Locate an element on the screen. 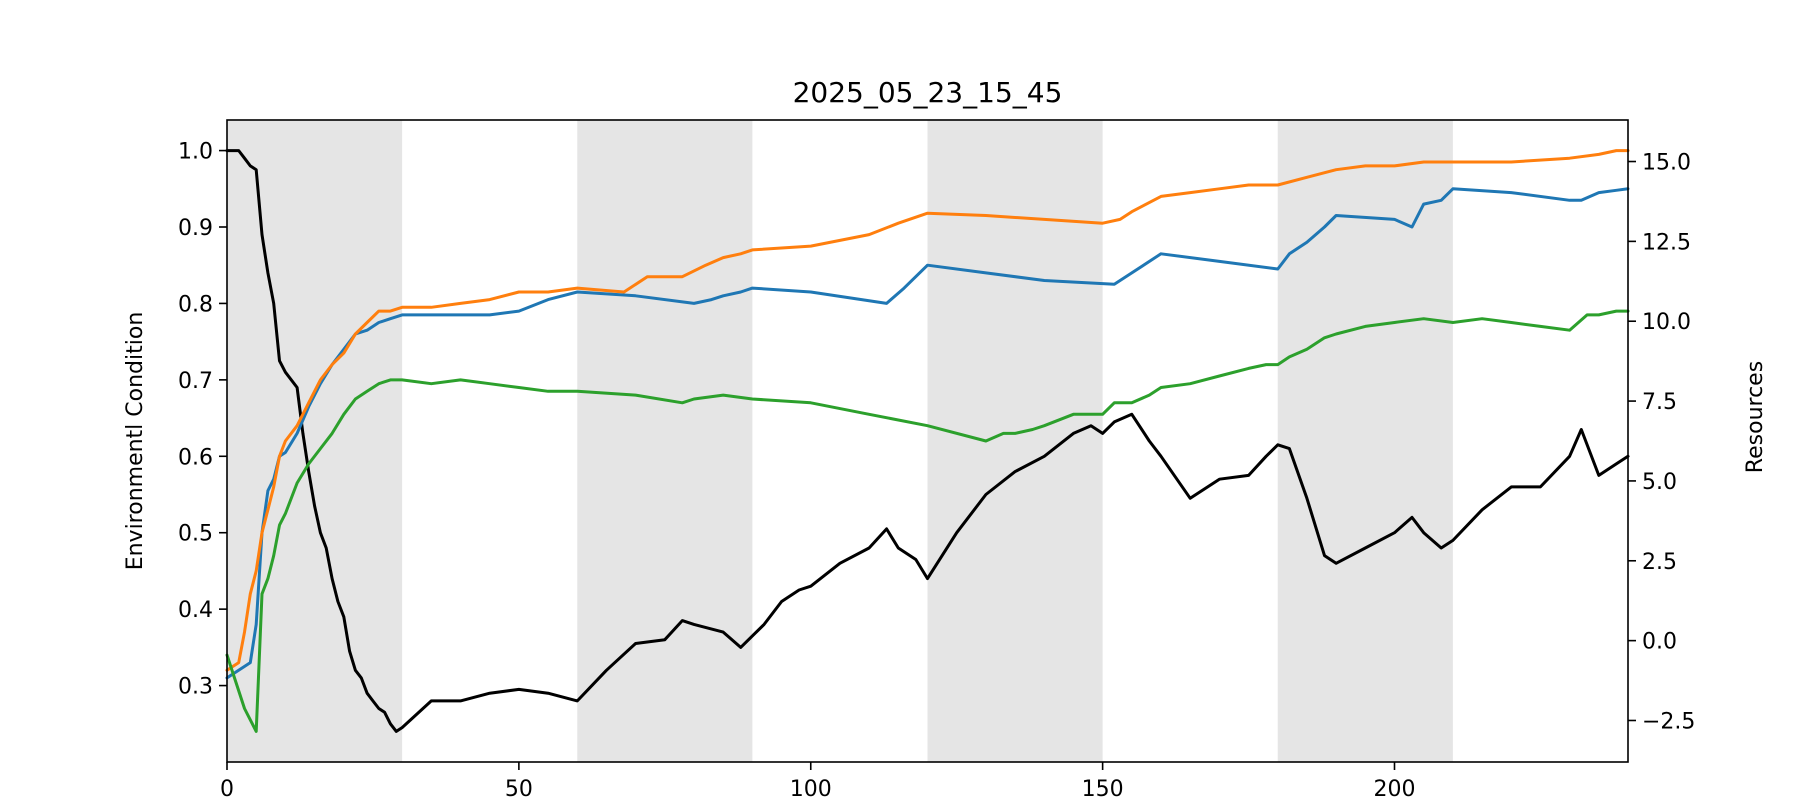  x-tick-label: 0 is located at coordinates (227, 788).